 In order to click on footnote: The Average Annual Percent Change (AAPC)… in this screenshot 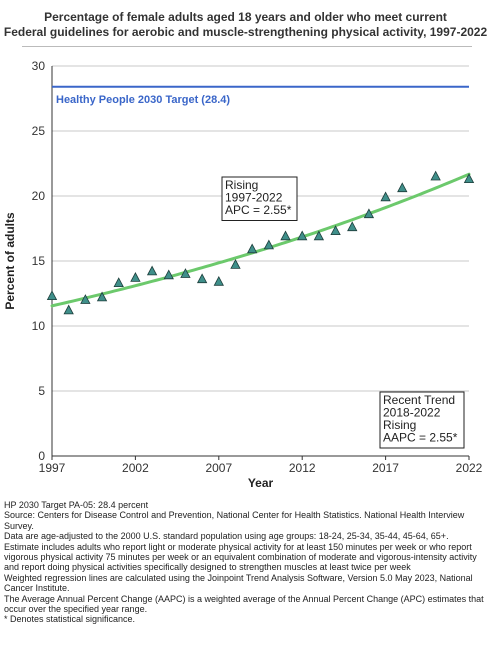, I will do `click(244, 604)`.